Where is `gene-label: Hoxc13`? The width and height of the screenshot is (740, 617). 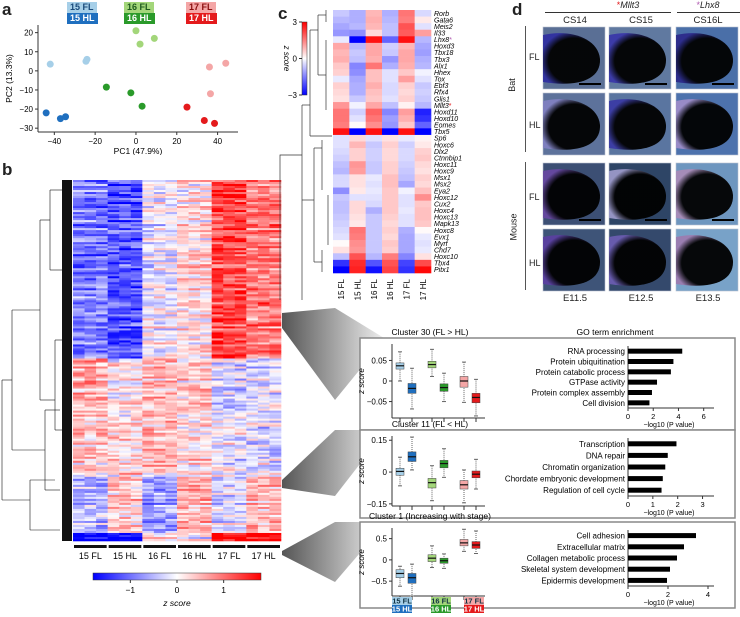 gene-label: Hoxc13 is located at coordinates (446, 218).